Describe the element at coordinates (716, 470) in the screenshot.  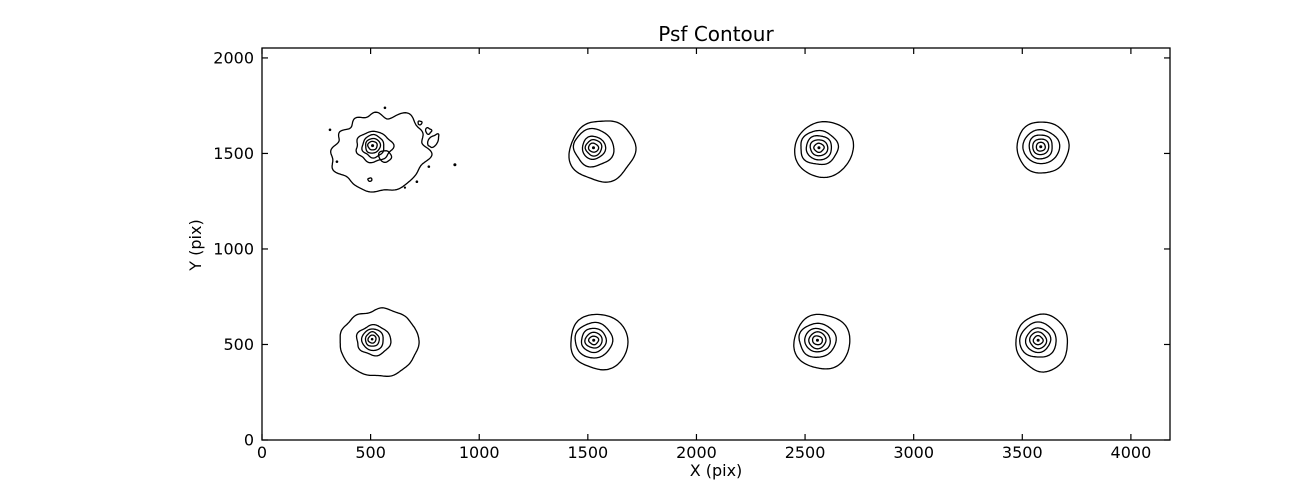
I see `x-axis-label: X (pix)` at that location.